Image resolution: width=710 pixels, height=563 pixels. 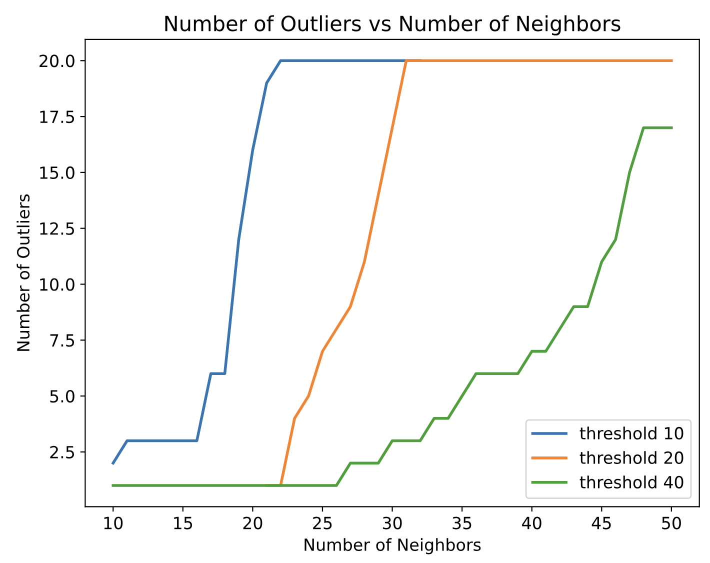 I want to click on y-tick-label: 7.5, so click(x=62, y=340).